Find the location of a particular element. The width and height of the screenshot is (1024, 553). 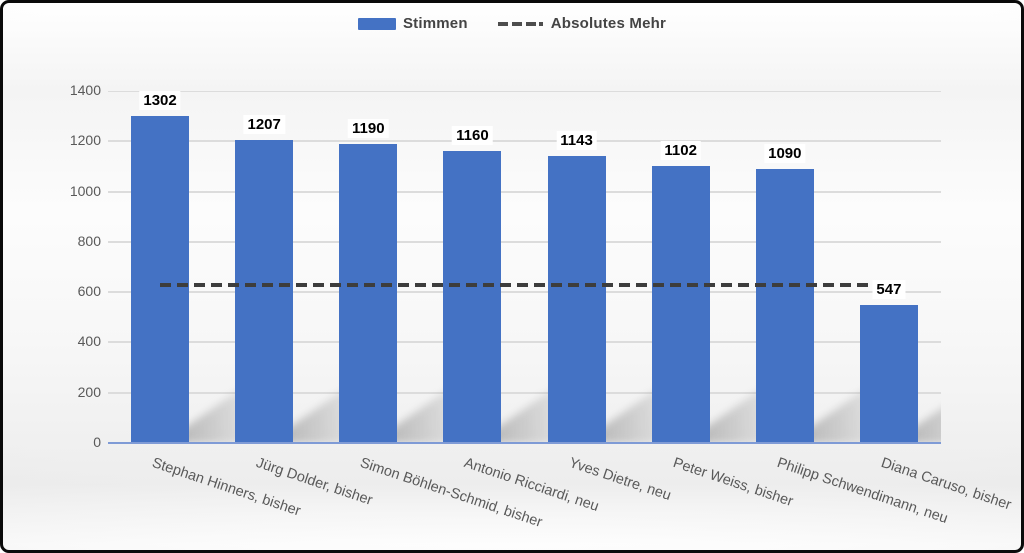

bar-value-label: 1090 is located at coordinates (785, 153).